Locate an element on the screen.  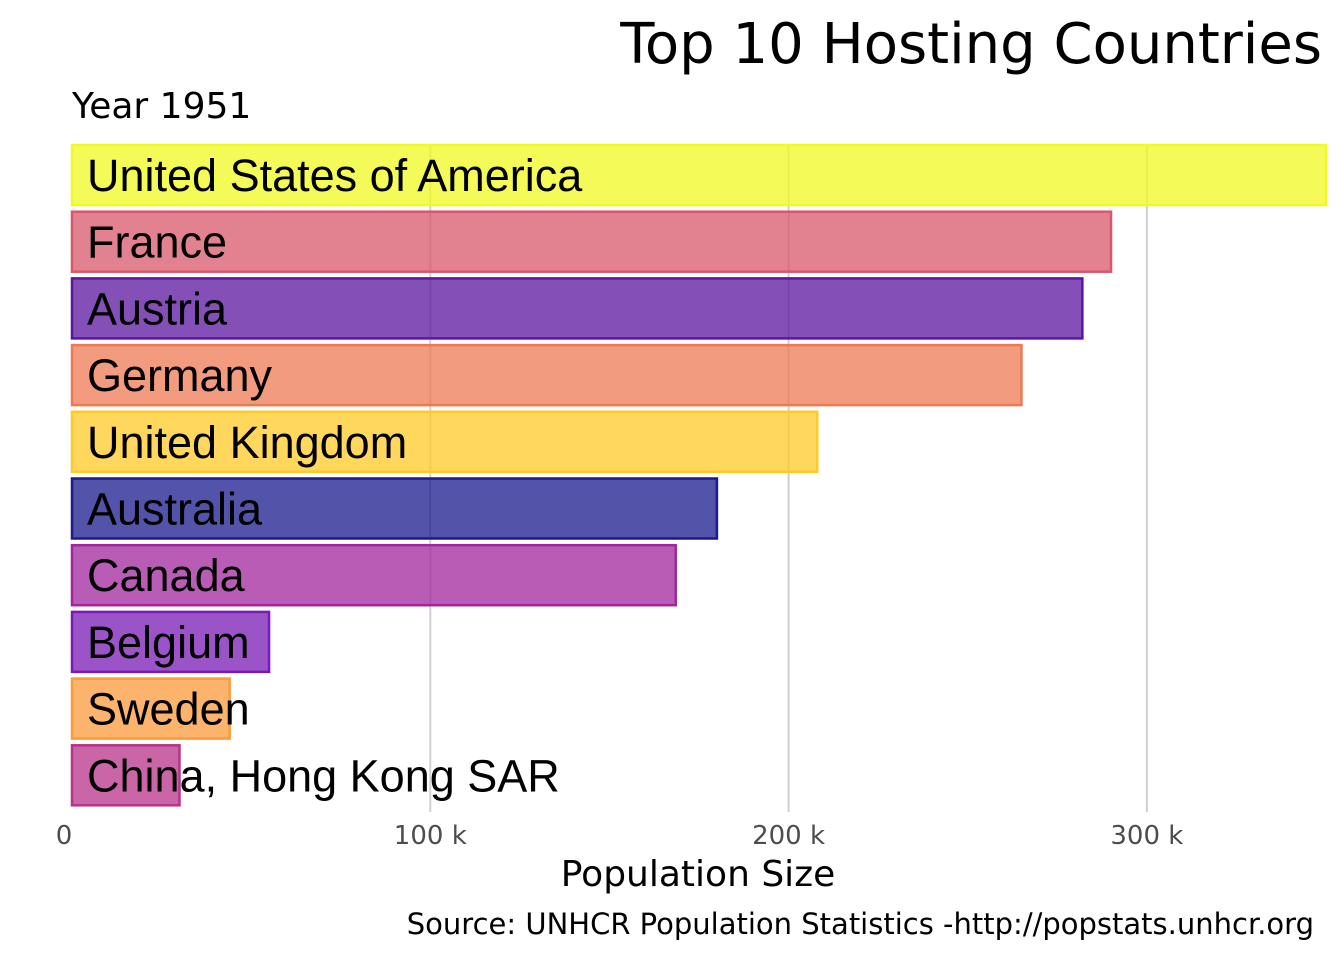
x-tick-label: 300 k is located at coordinates (1146, 836).